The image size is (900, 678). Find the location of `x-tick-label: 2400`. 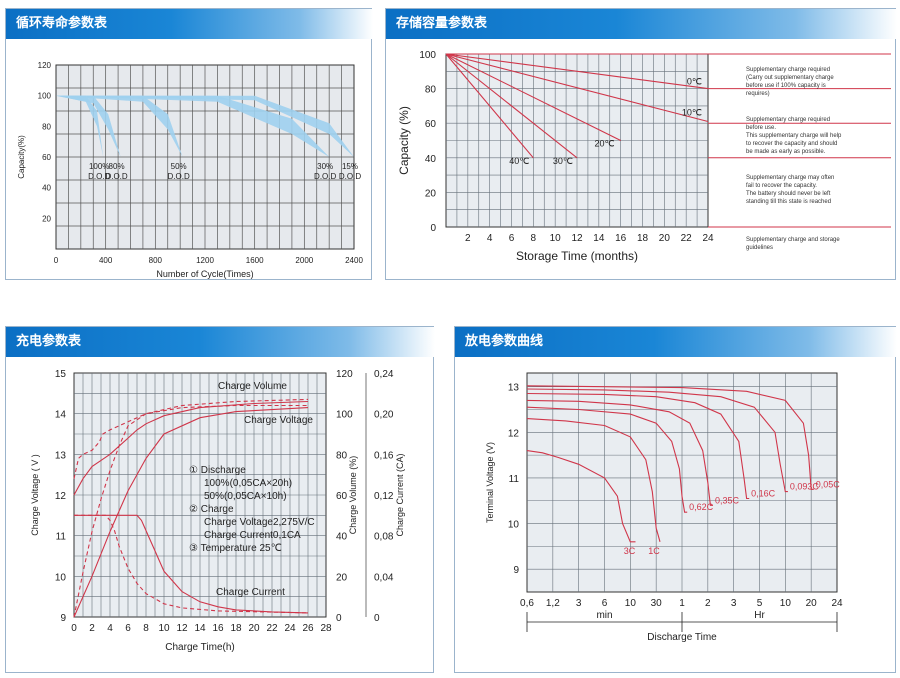

x-tick-label: 2400 is located at coordinates (354, 260).